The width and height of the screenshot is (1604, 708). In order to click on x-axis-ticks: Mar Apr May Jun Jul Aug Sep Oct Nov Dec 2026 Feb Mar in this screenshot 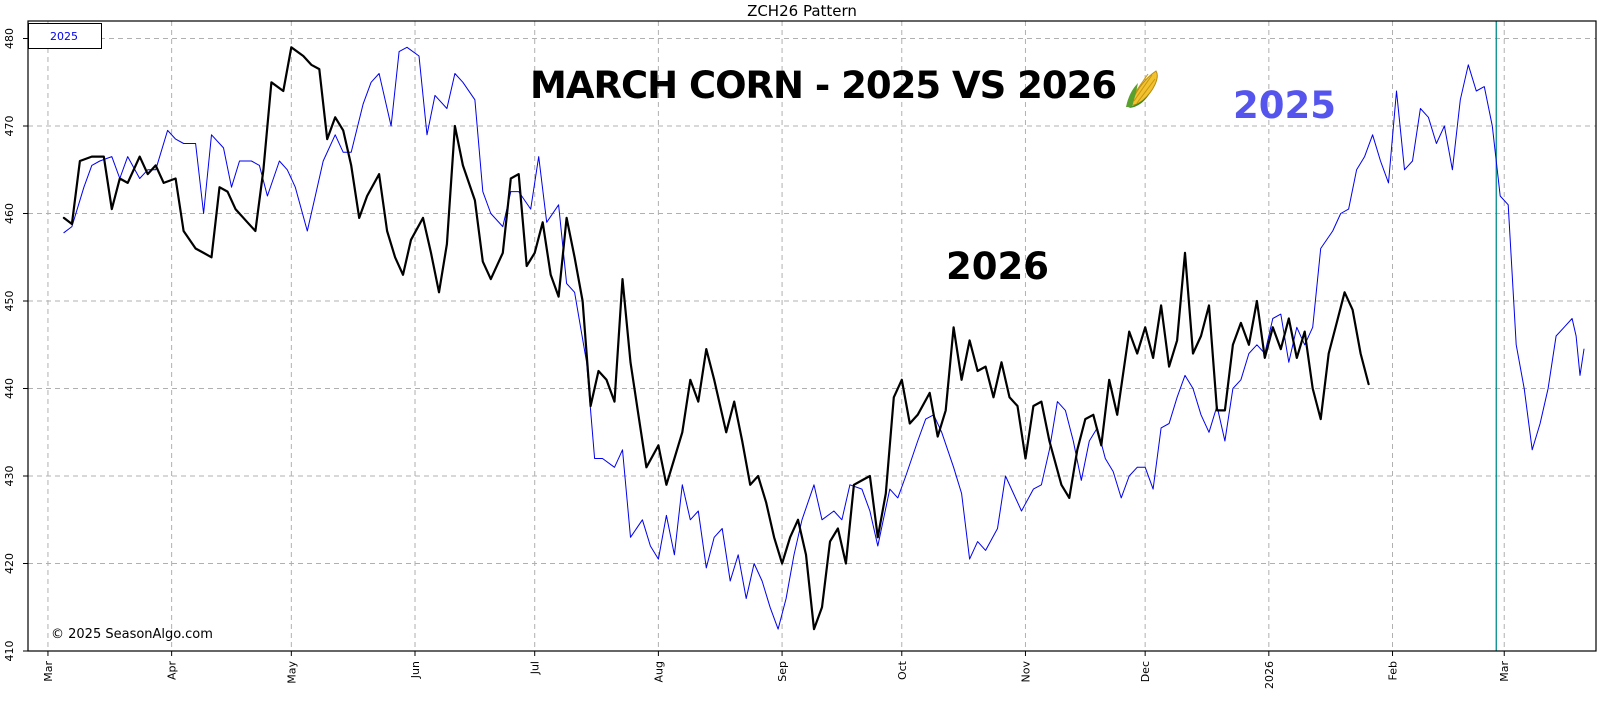, I will do `click(776, 670)`.